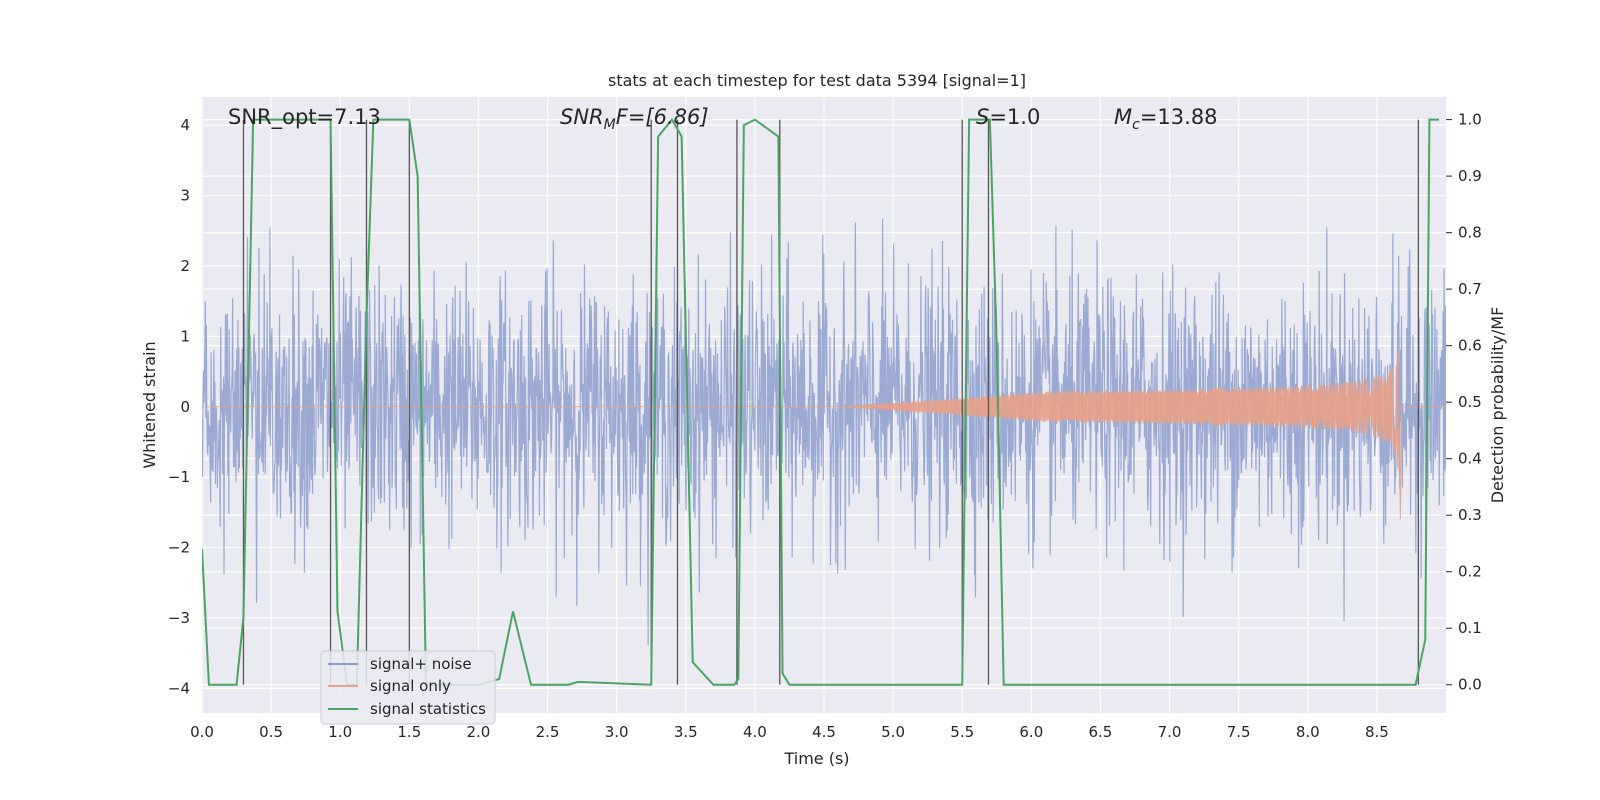 This screenshot has width=1600, height=800. Describe the element at coordinates (1014, 117) in the screenshot. I see `annotation-s-rest: =1.0` at that location.